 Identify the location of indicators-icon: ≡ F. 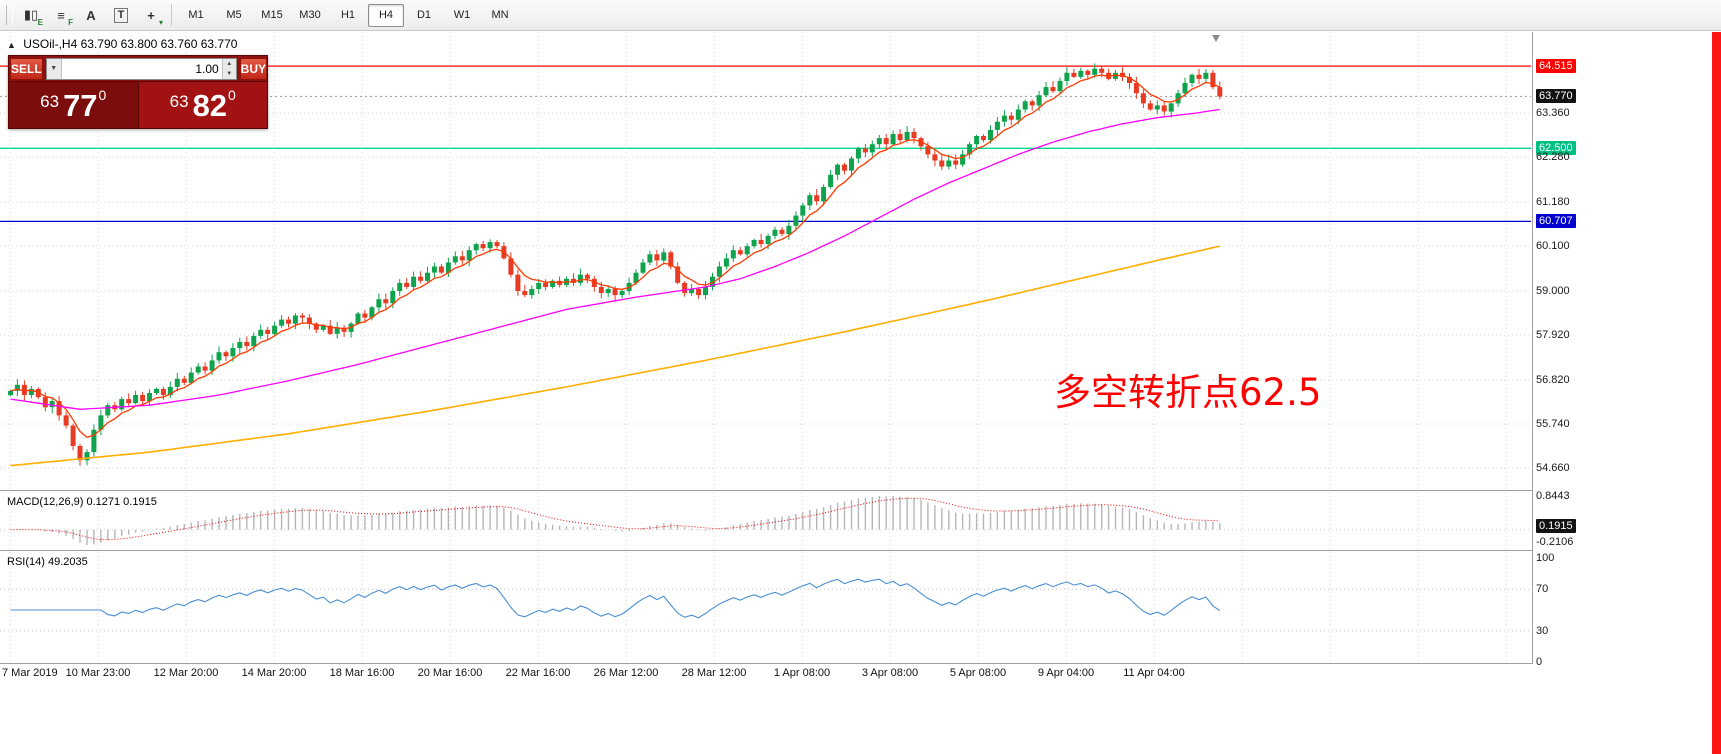
(61, 15).